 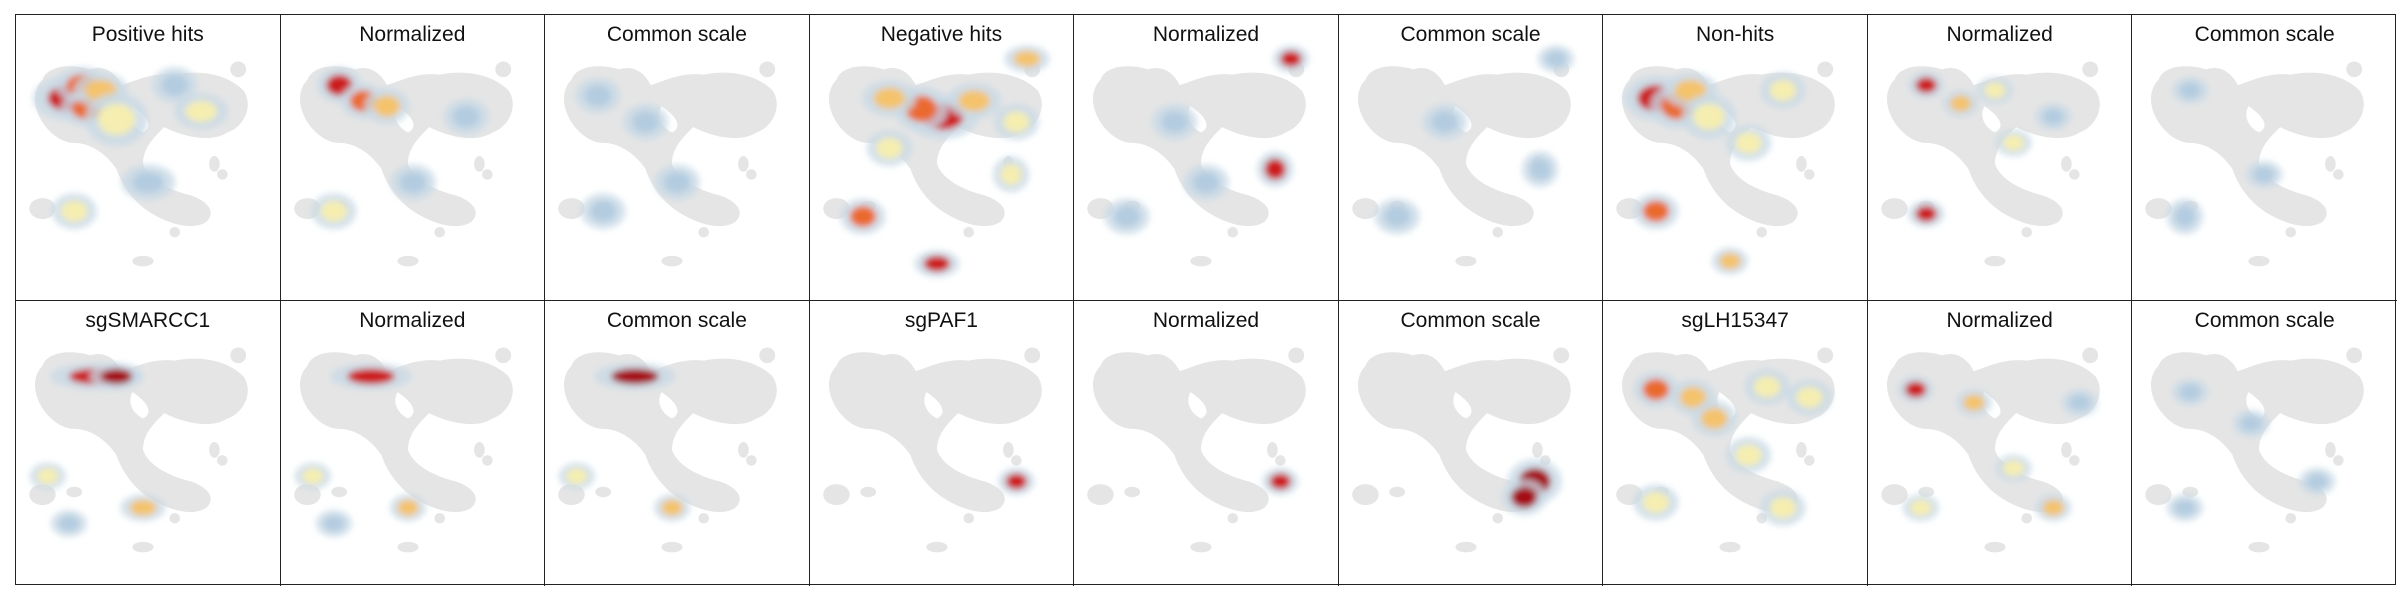 I want to click on panel-5: Normalized, so click(x=1206, y=158).